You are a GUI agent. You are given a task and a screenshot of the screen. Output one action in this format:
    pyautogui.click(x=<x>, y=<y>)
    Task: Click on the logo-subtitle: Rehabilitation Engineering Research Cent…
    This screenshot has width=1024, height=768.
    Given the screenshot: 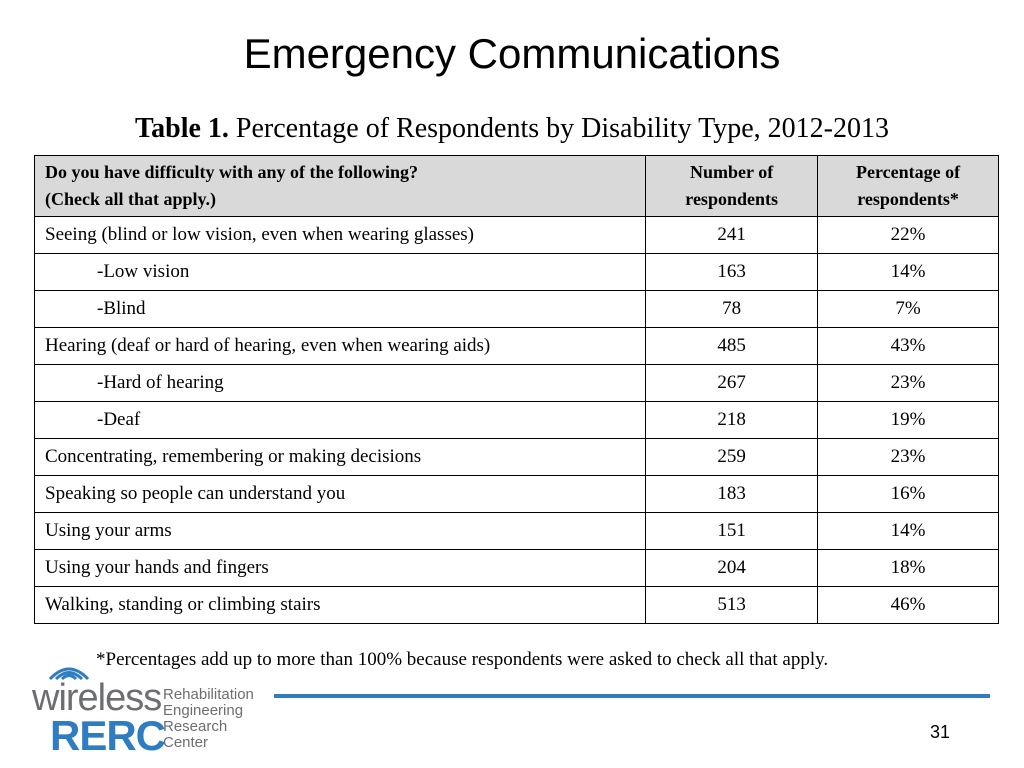 What is the action you would take?
    pyautogui.click(x=208, y=719)
    